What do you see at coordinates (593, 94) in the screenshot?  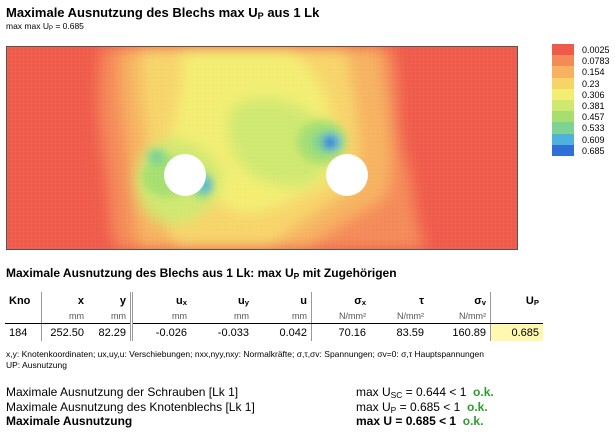 I see `legend-label: 0.306` at bounding box center [593, 94].